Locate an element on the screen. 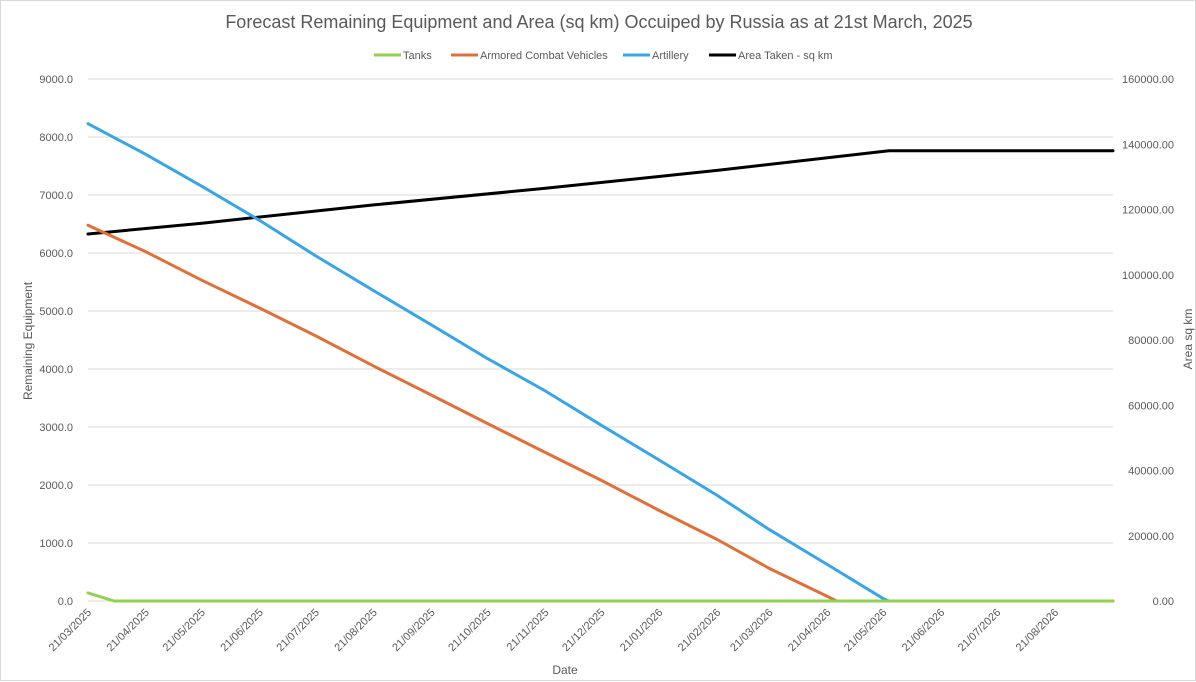 The image size is (1196, 682). y-tick-label: 7000.0 is located at coordinates (56, 196).